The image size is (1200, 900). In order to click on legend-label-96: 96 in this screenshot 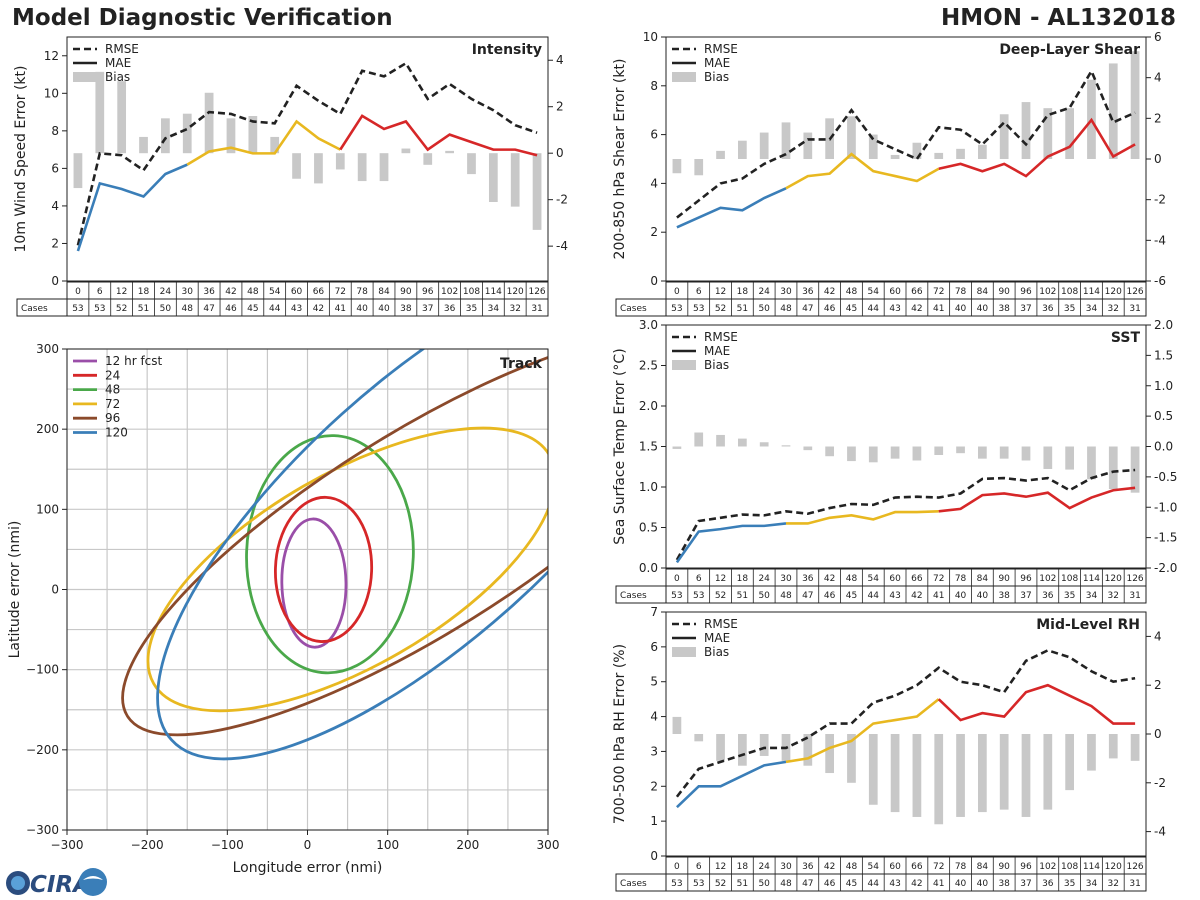, I will do `click(112, 418)`.